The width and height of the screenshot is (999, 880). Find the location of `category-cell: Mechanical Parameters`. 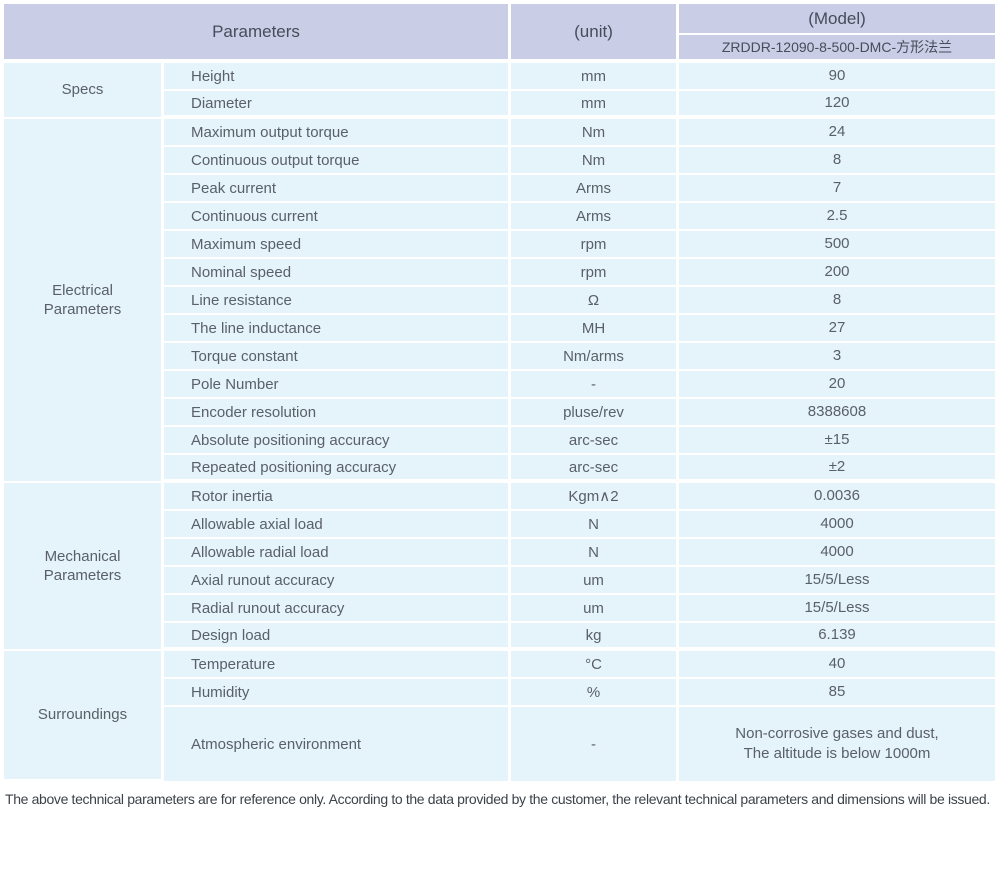

category-cell: Mechanical Parameters is located at coordinates (84, 567).